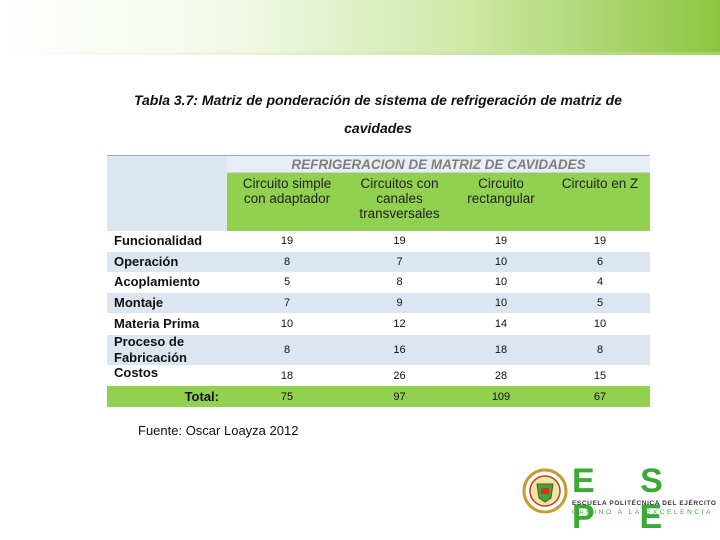 This screenshot has width=720, height=540. Describe the element at coordinates (399, 302) in the screenshot. I see `cell-value: 9` at that location.